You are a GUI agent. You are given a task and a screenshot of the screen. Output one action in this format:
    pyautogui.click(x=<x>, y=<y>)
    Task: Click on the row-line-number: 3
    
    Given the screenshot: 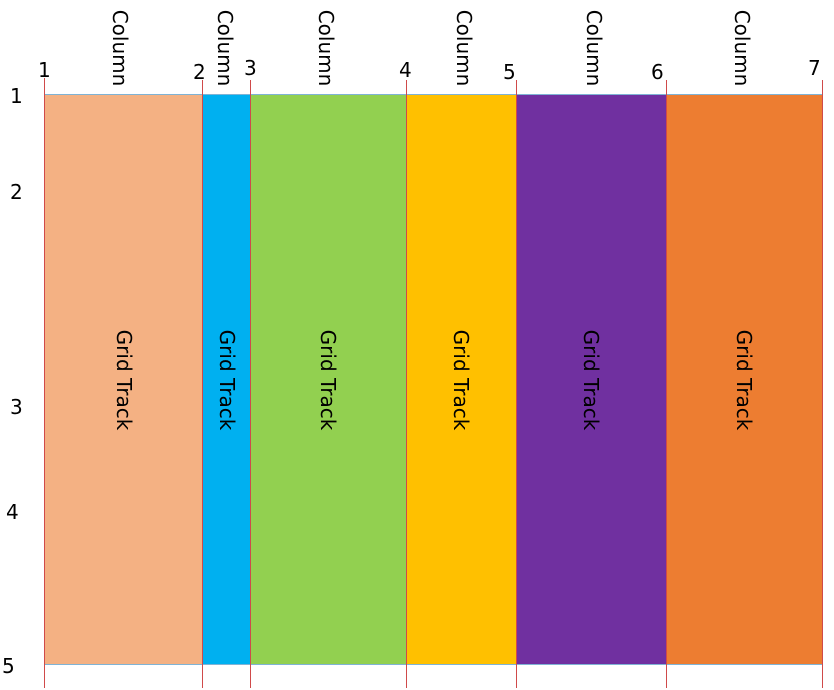 What is the action you would take?
    pyautogui.click(x=16, y=407)
    